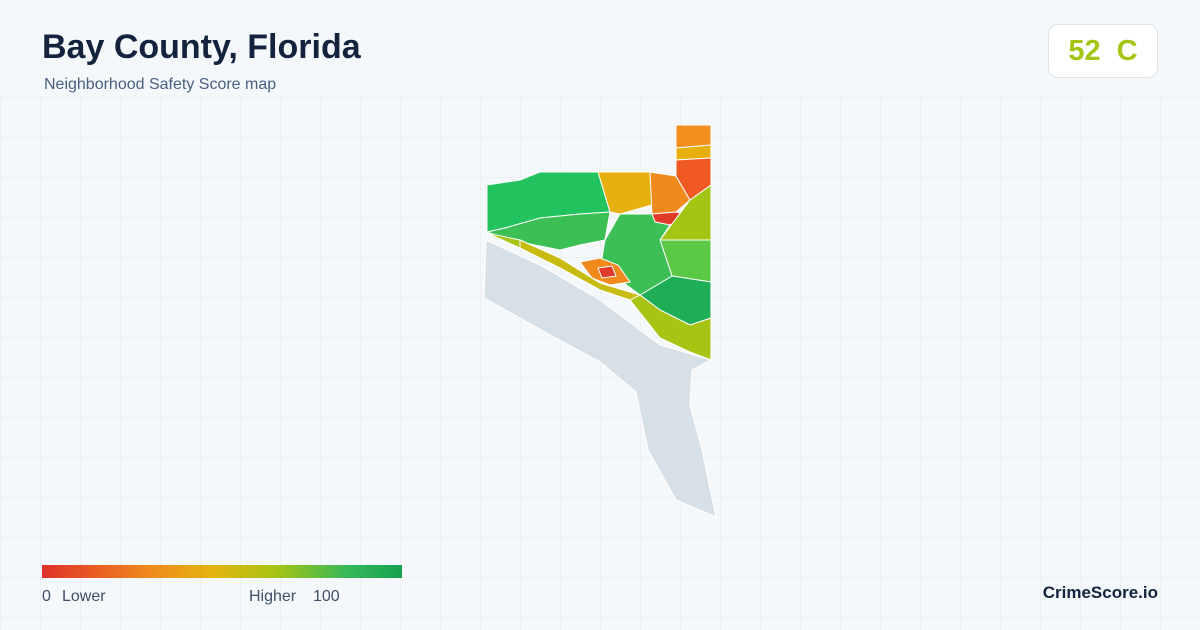 The image size is (1200, 630). What do you see at coordinates (600, 378) in the screenshot?
I see `water` at bounding box center [600, 378].